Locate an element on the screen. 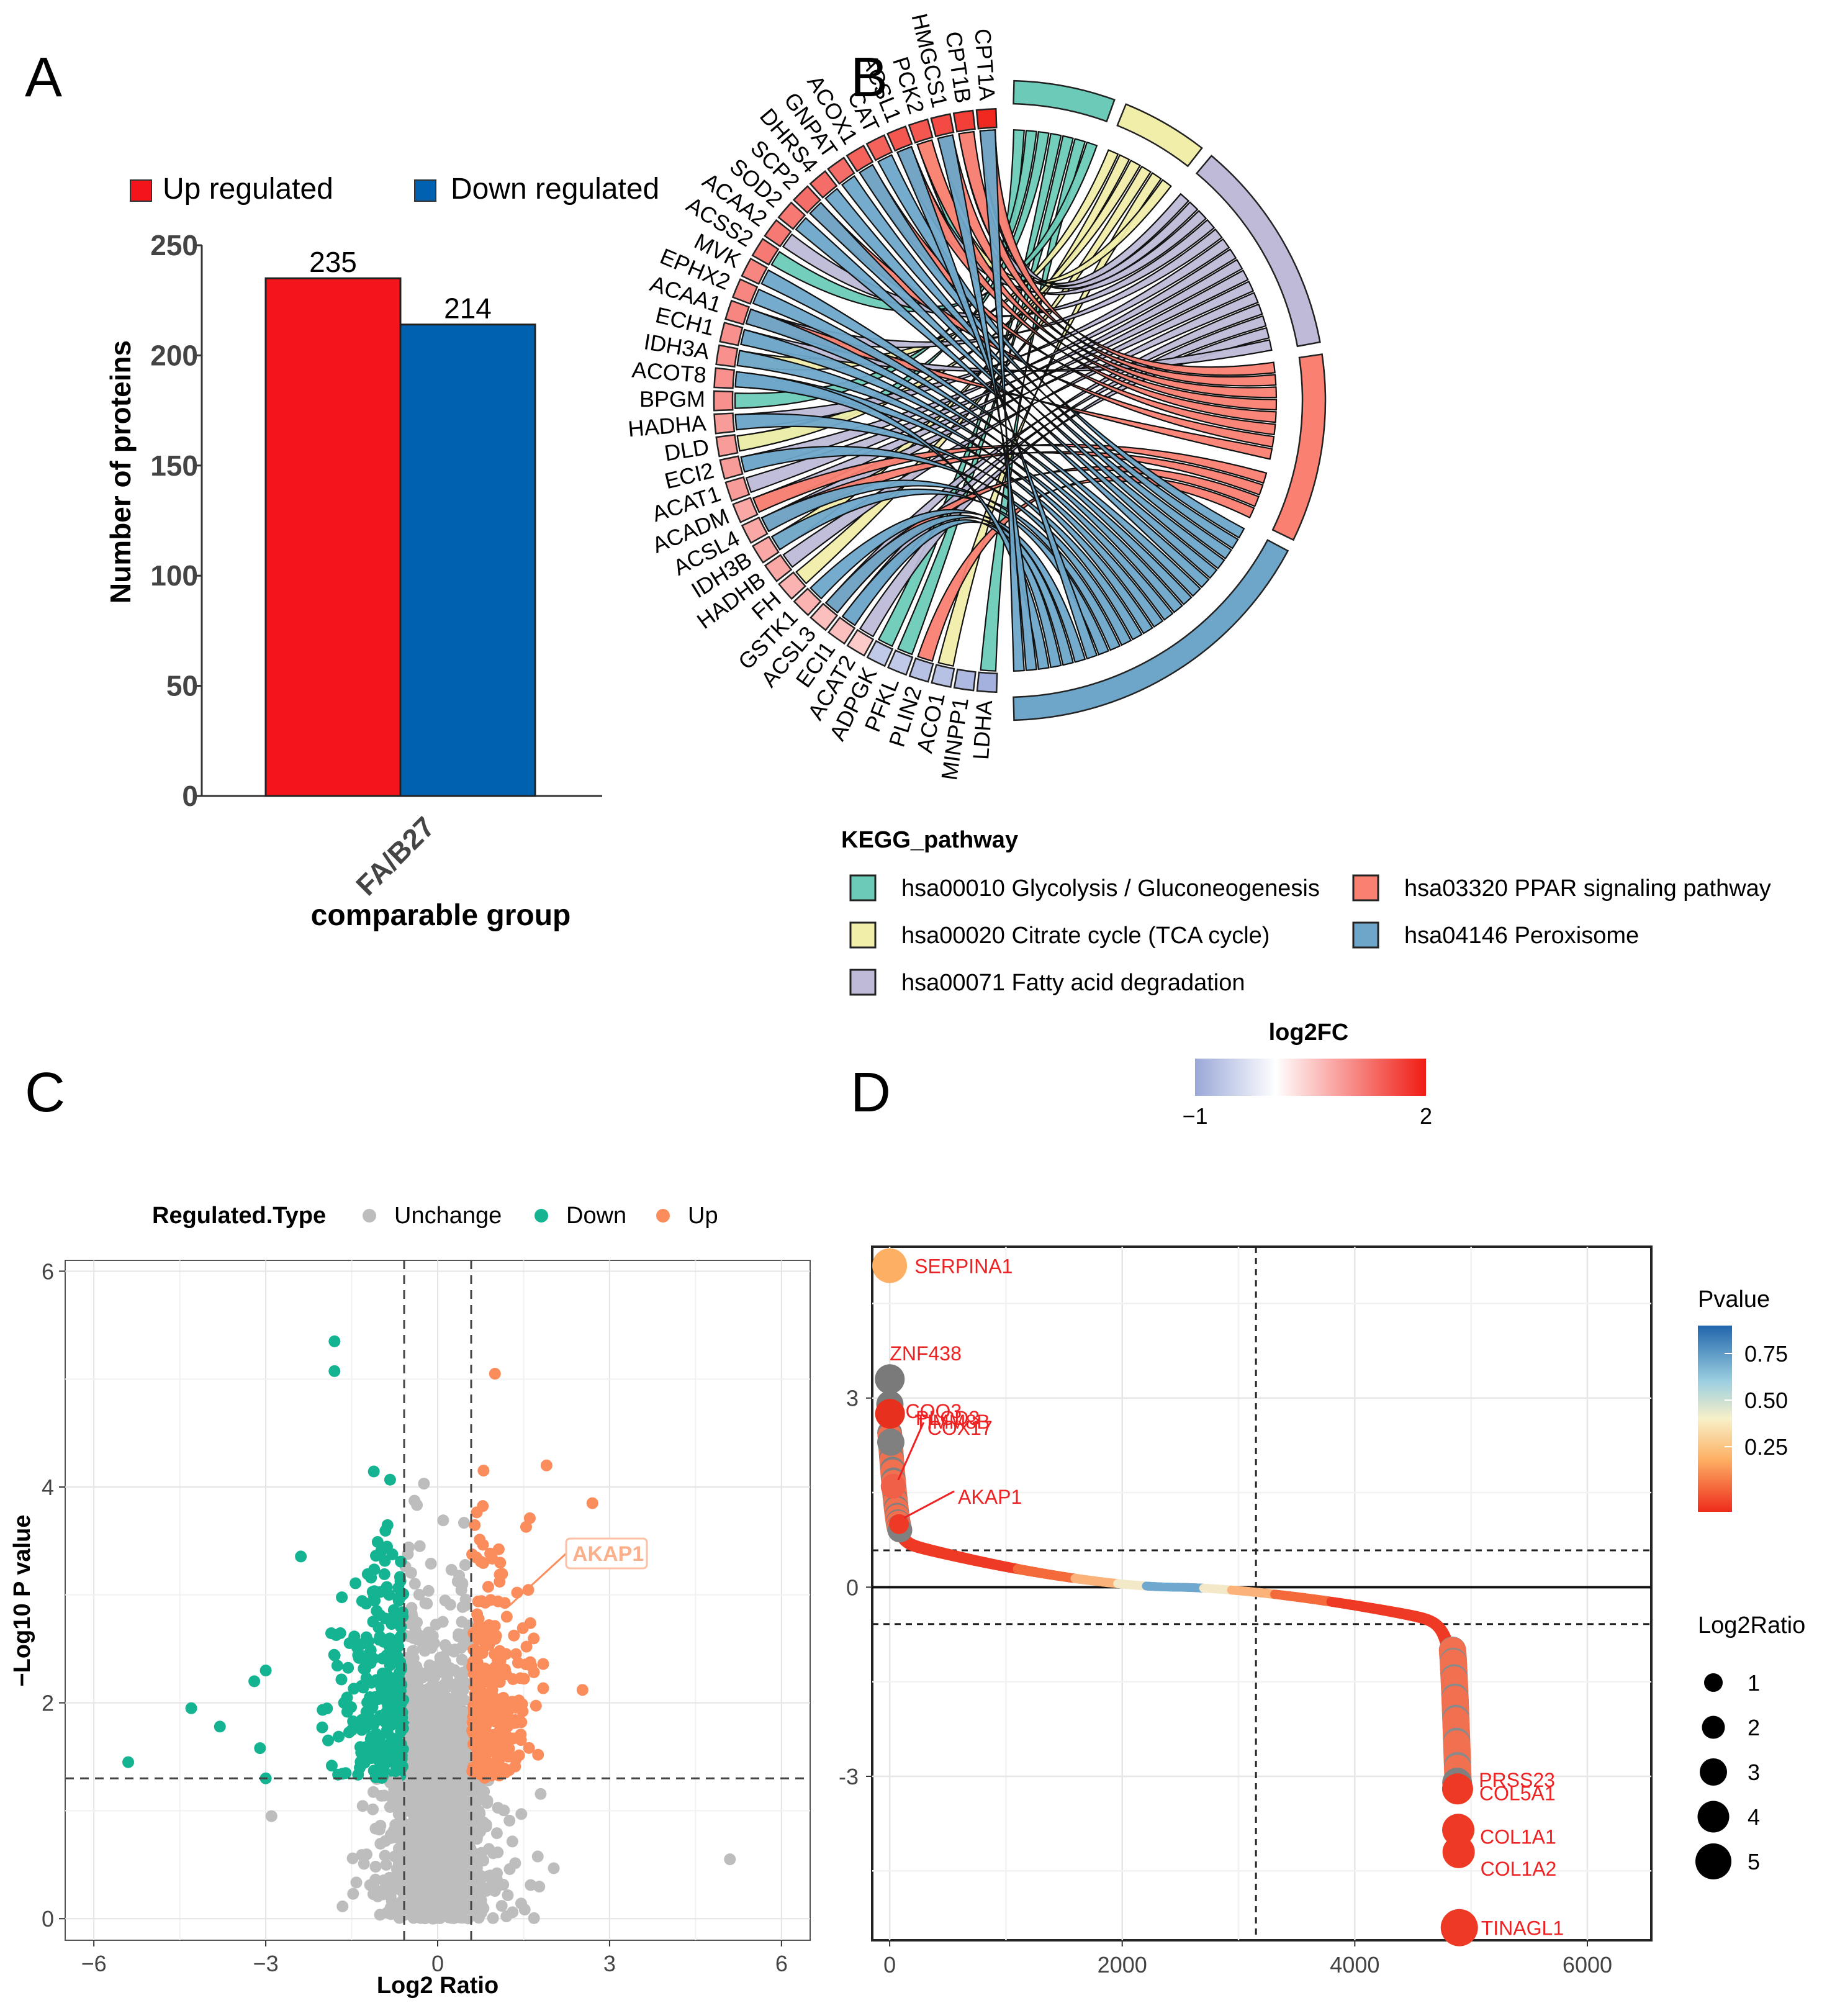  x-tick-label: 2000 is located at coordinates (1122, 1965).